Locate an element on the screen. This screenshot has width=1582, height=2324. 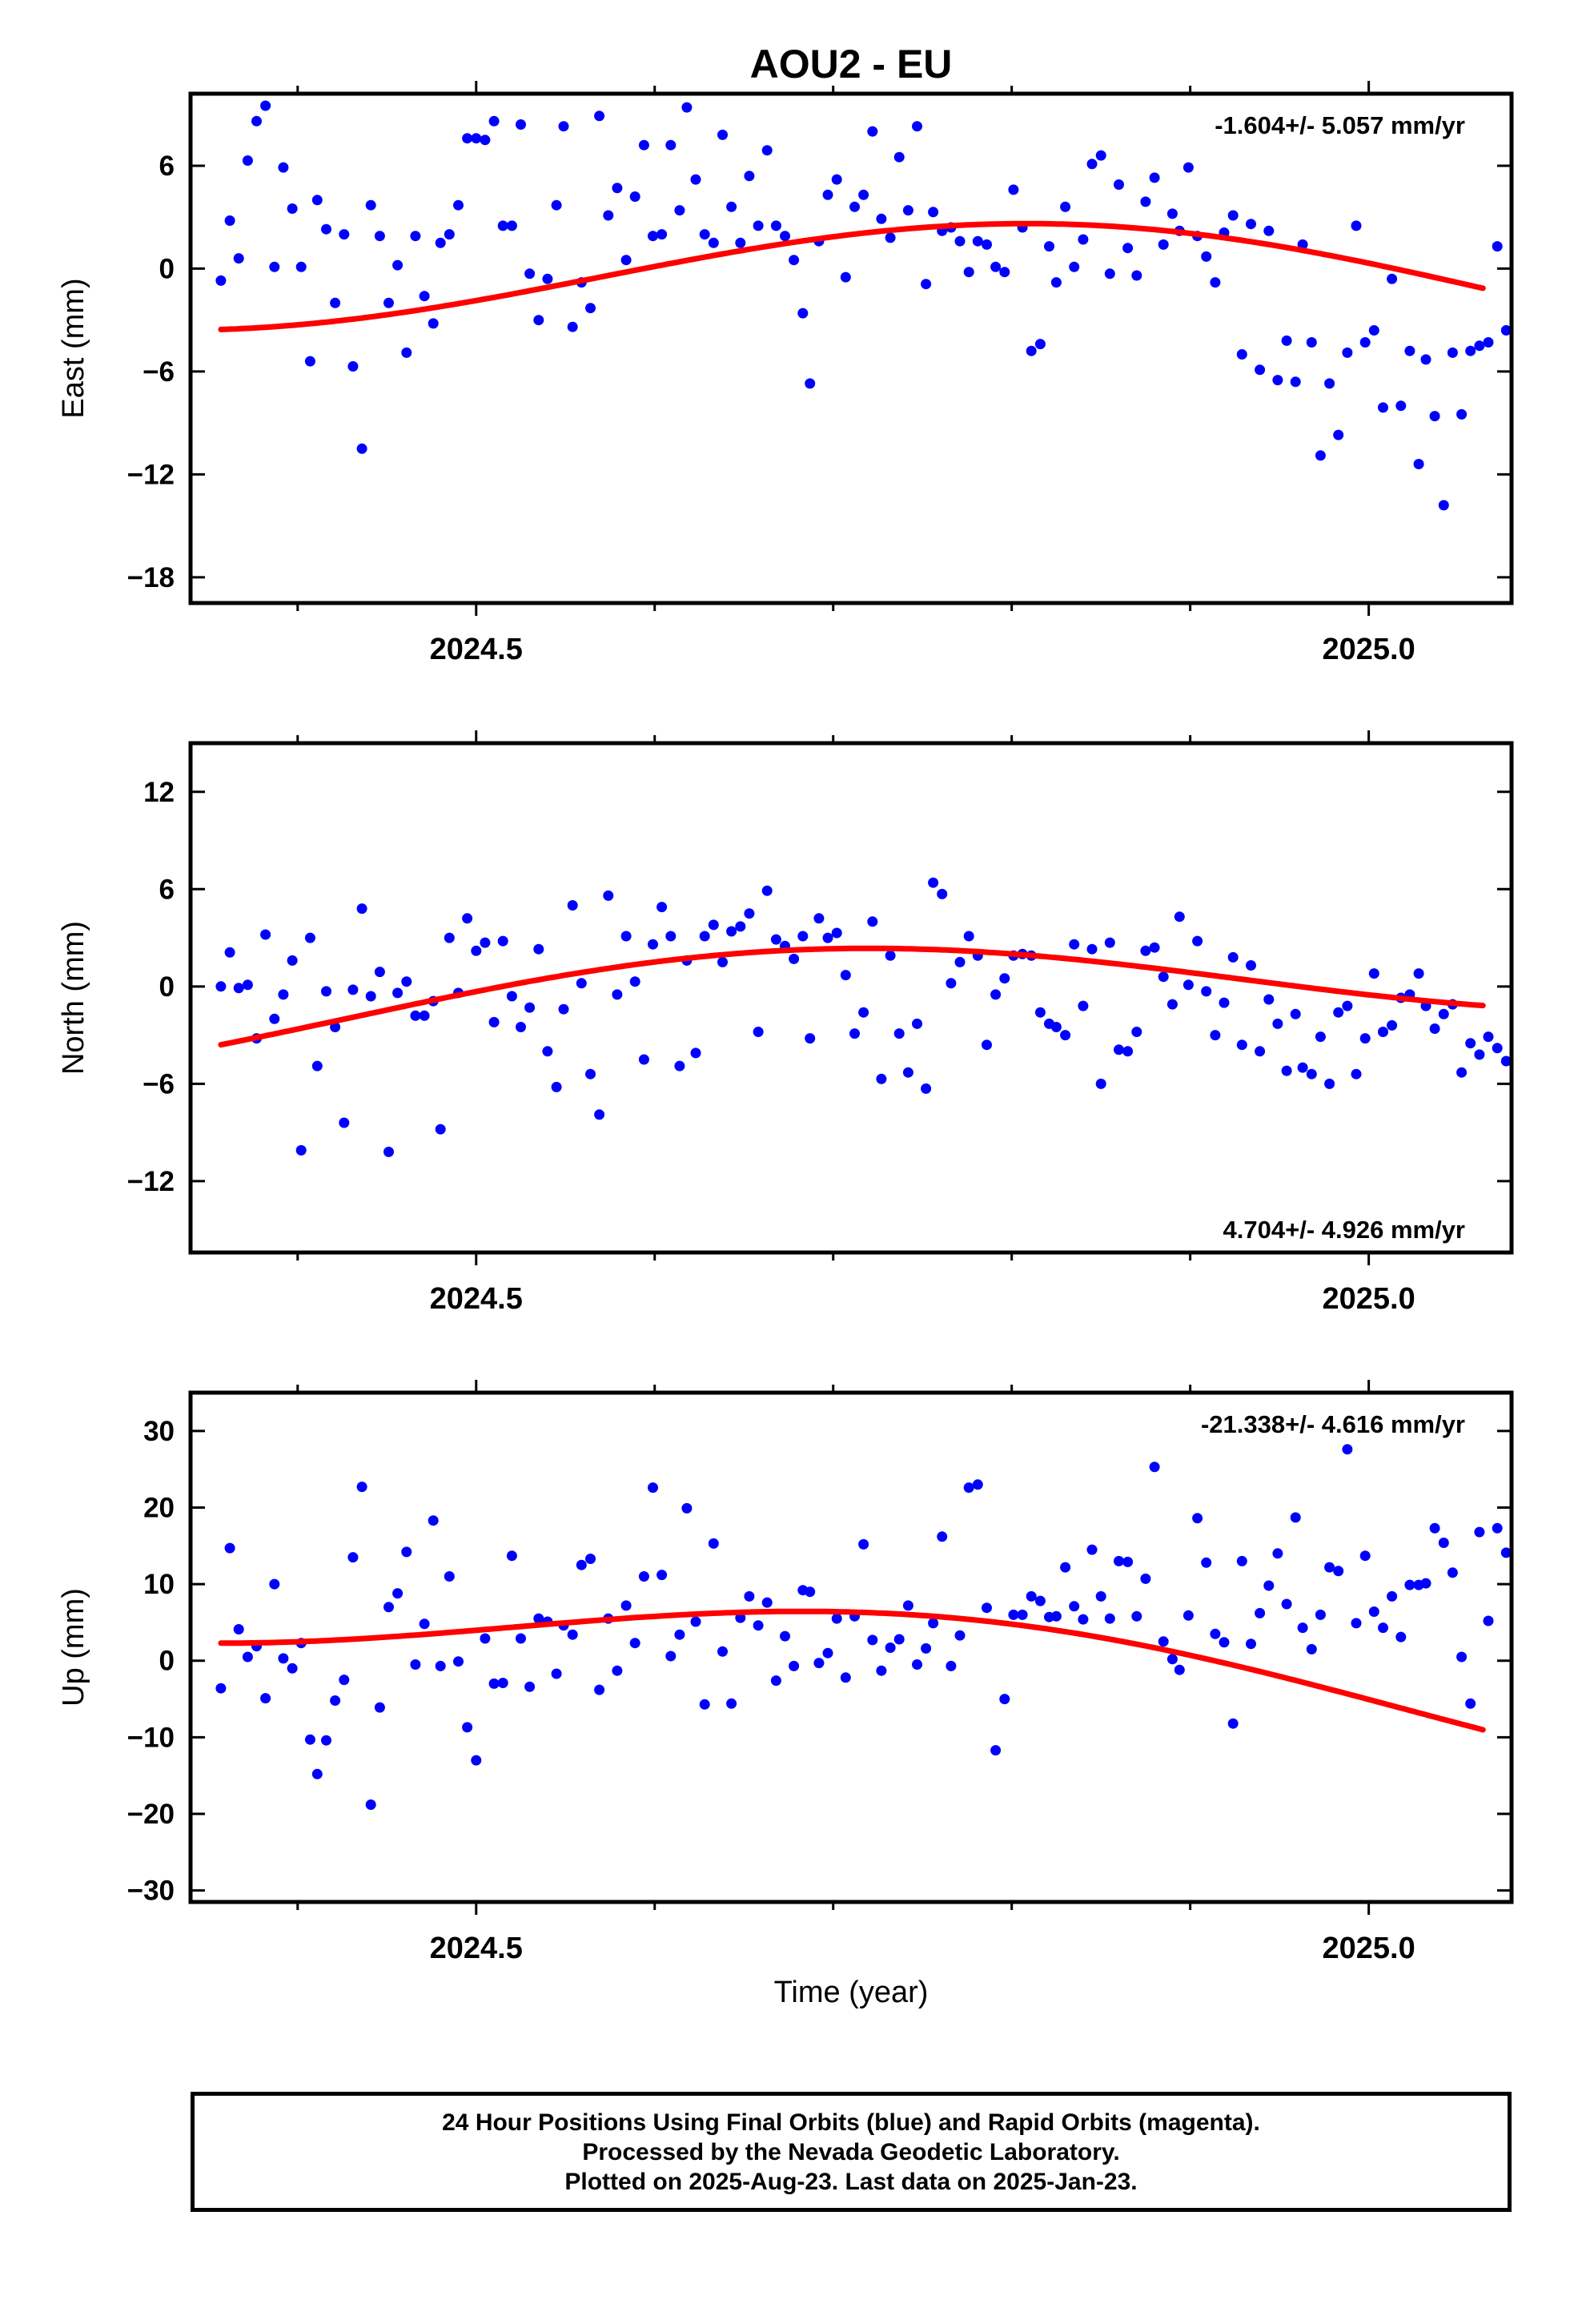
east-ytick-label: 6 is located at coordinates (167, 166).